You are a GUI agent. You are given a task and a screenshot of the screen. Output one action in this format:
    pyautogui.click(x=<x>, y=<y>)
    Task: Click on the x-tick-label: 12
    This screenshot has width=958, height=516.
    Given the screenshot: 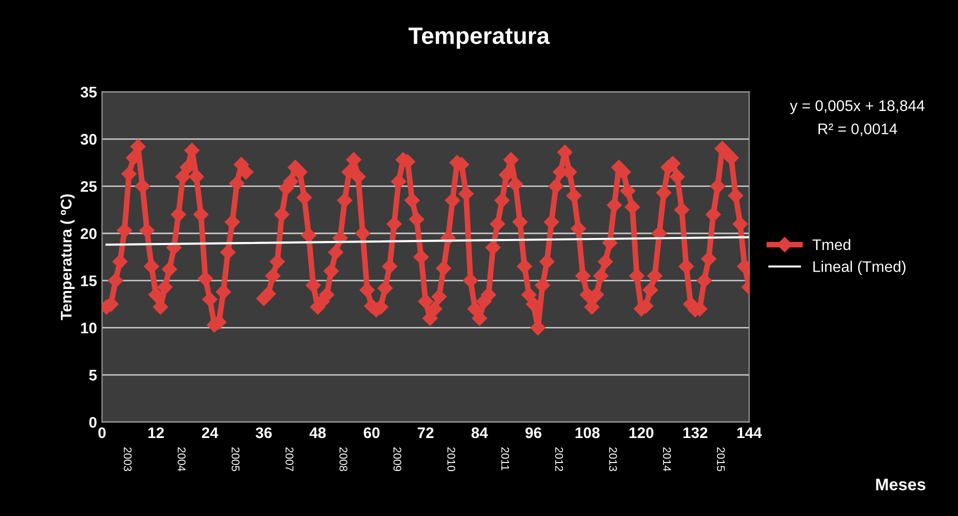 What is the action you would take?
    pyautogui.click(x=156, y=432)
    